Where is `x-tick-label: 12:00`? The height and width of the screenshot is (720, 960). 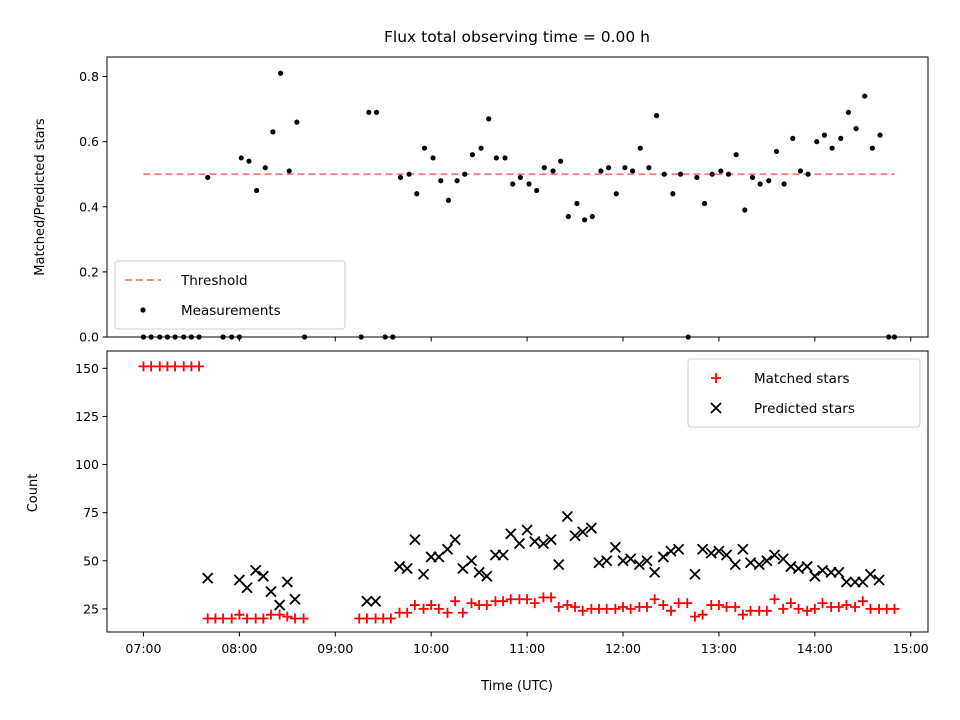
x-tick-label: 12:00 is located at coordinates (623, 648).